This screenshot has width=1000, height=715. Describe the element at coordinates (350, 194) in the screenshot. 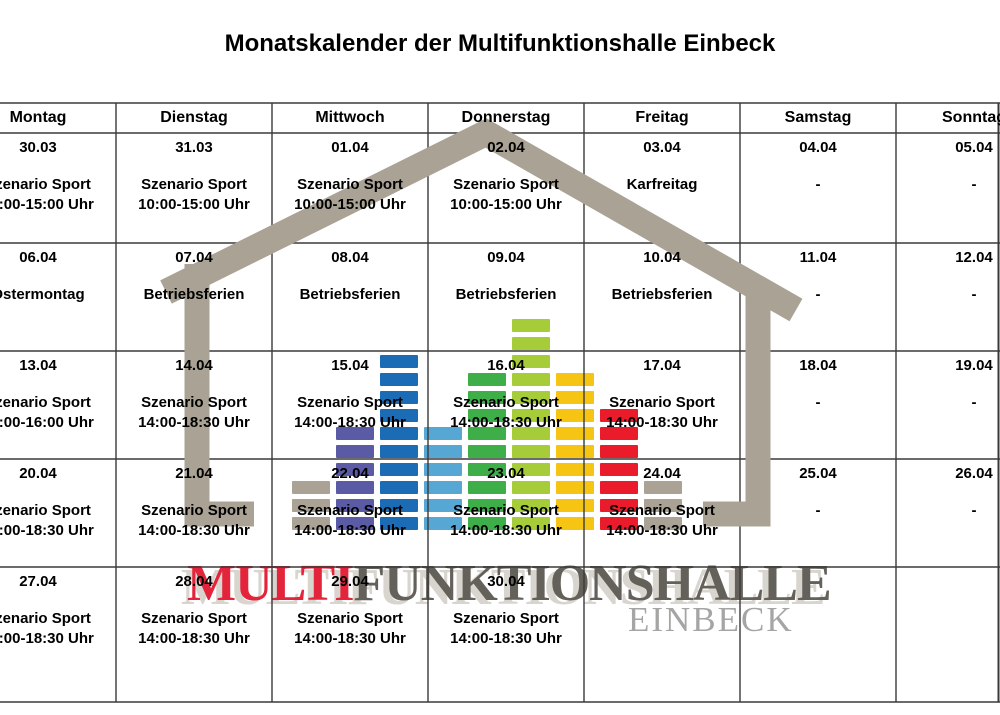

I see `cell-event: Szenario Sport 10:00-15:00 Uhr` at that location.